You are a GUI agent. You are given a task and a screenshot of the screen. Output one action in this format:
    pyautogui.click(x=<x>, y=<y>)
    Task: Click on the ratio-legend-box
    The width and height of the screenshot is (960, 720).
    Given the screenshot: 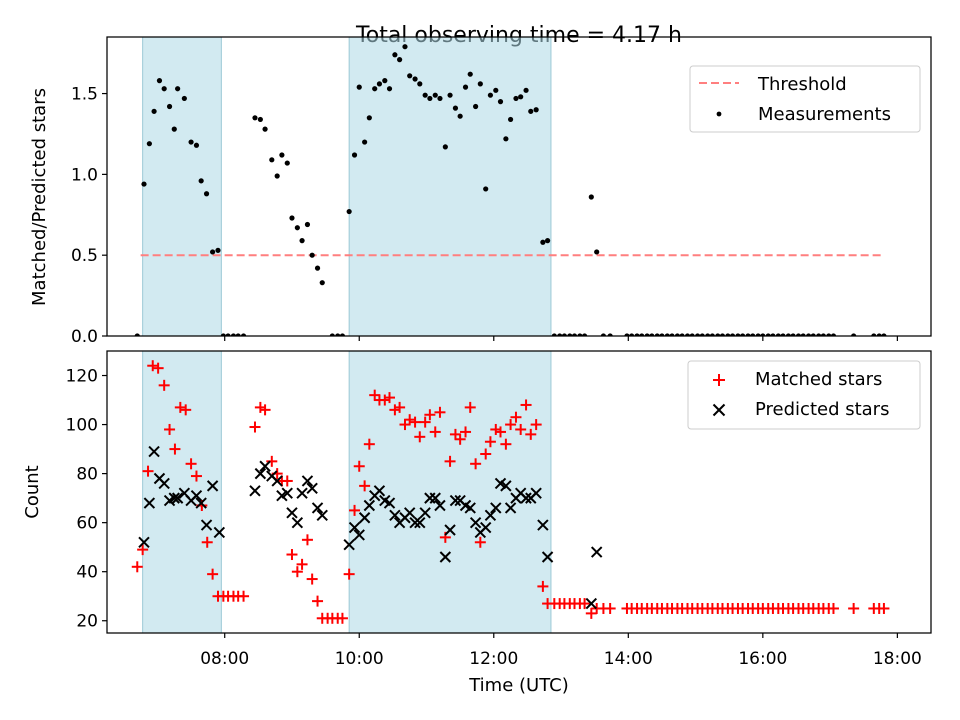 What is the action you would take?
    pyautogui.click(x=805, y=99)
    